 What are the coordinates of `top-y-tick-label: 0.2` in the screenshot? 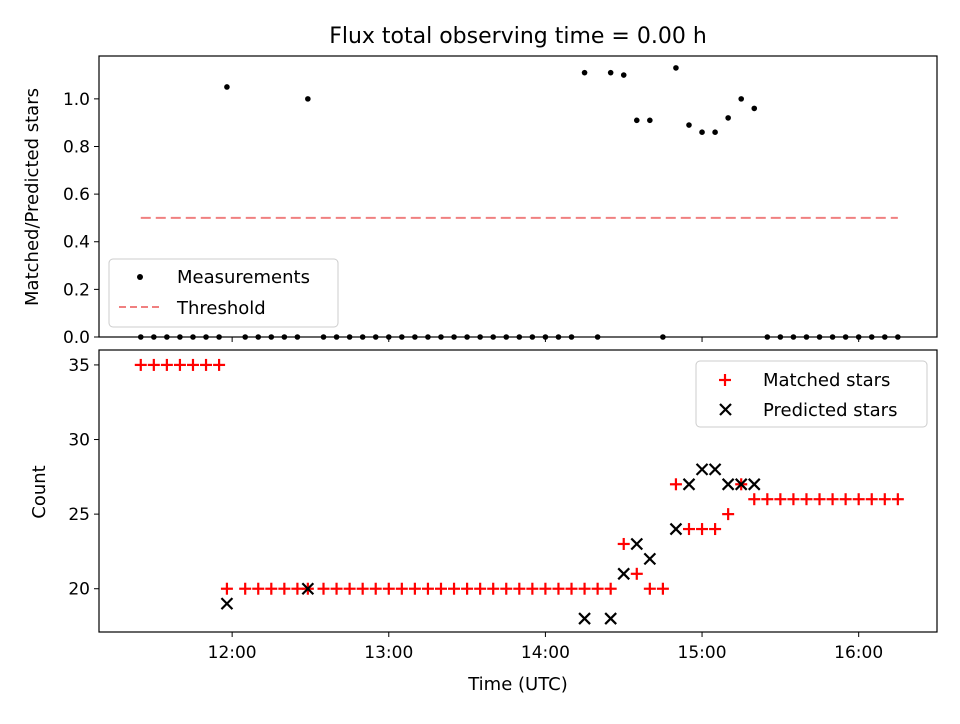 It's located at (76, 290).